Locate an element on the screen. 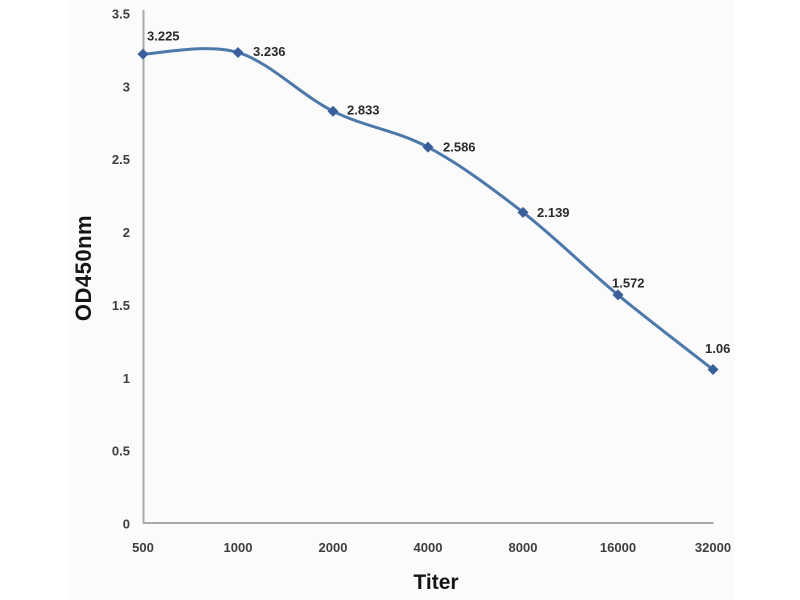 This screenshot has height=600, width=800. x-tick-label: 32000 is located at coordinates (713, 547).